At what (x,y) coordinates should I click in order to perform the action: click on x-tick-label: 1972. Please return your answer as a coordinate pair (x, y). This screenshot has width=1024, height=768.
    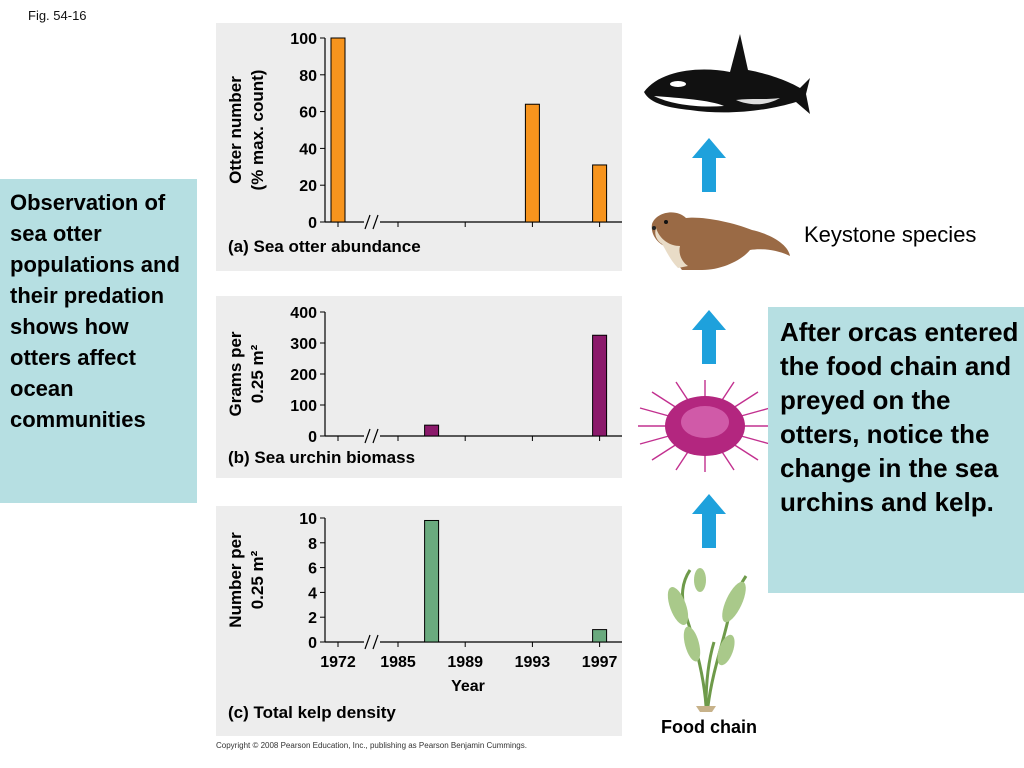
    Looking at the image, I should click on (338, 662).